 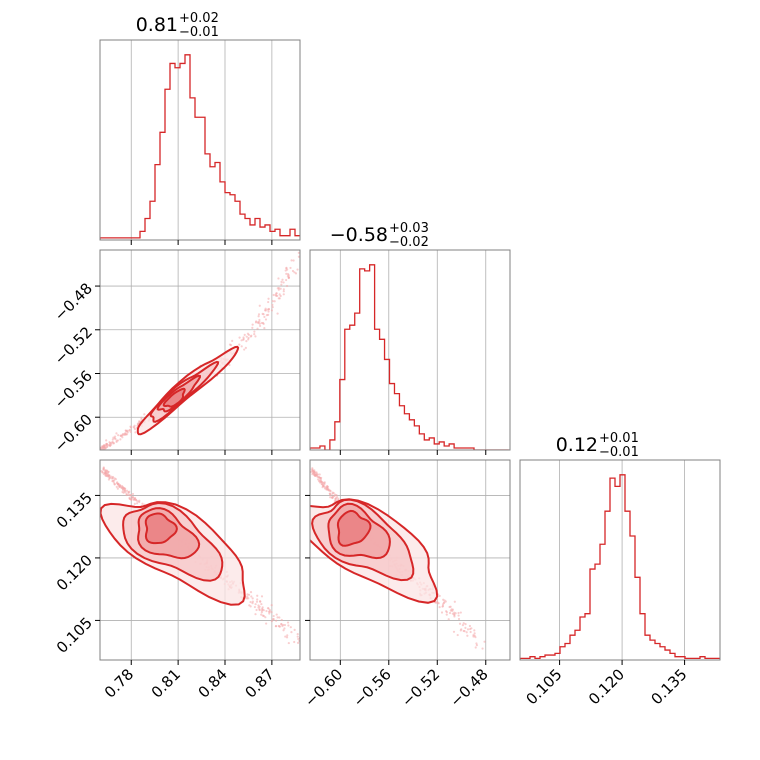 I want to click on panel-frame, so click(x=410, y=560).